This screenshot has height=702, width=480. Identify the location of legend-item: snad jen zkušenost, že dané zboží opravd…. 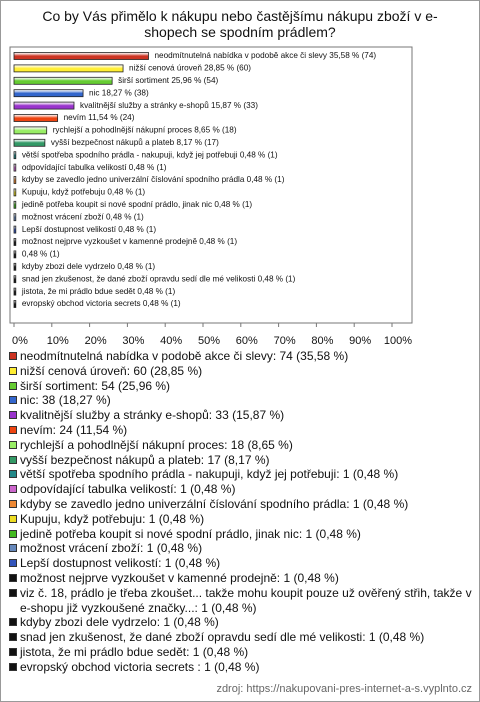
(241, 637).